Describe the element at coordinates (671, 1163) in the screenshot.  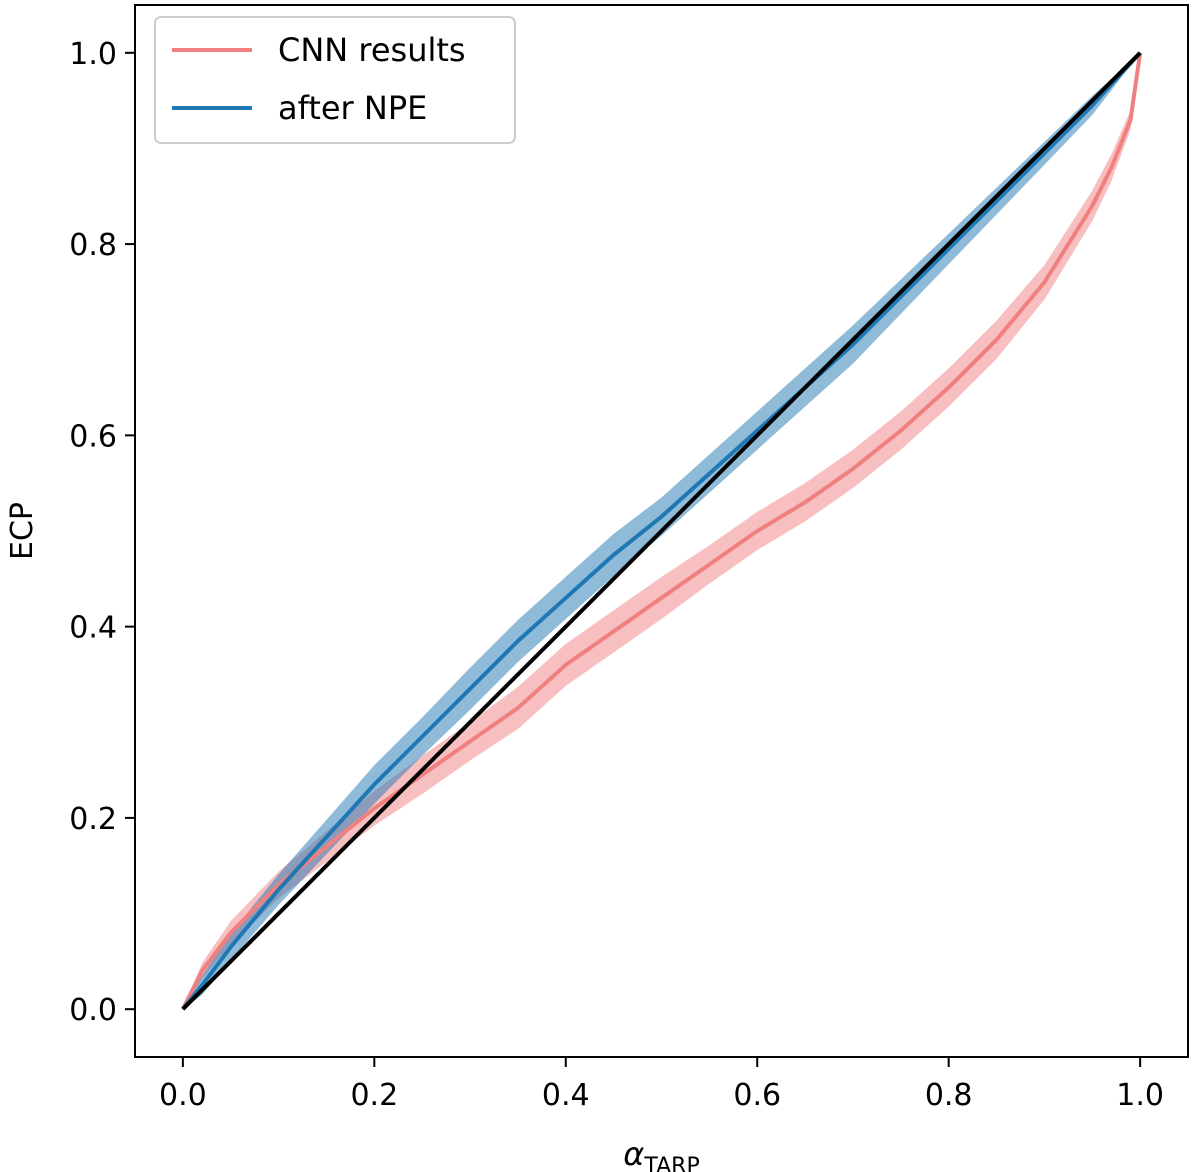
I see `x-axis-label-subscript: TARP` at that location.